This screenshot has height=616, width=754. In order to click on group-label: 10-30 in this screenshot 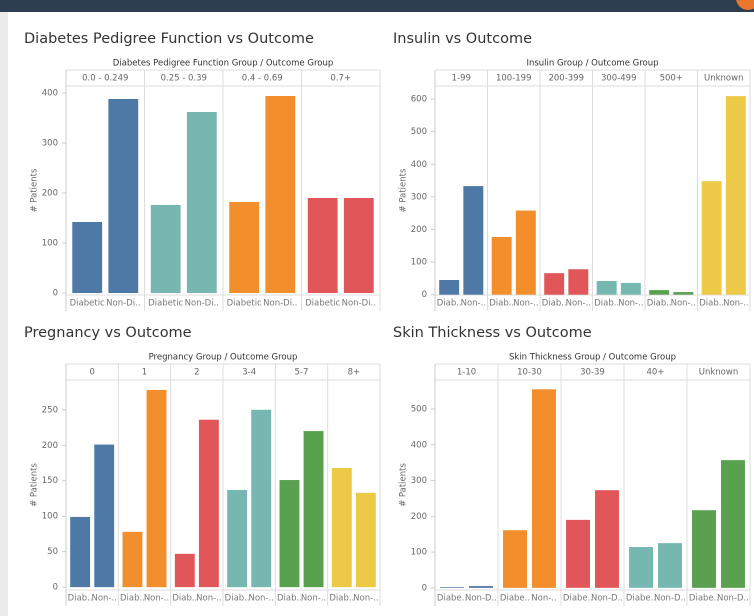, I will do `click(529, 373)`.